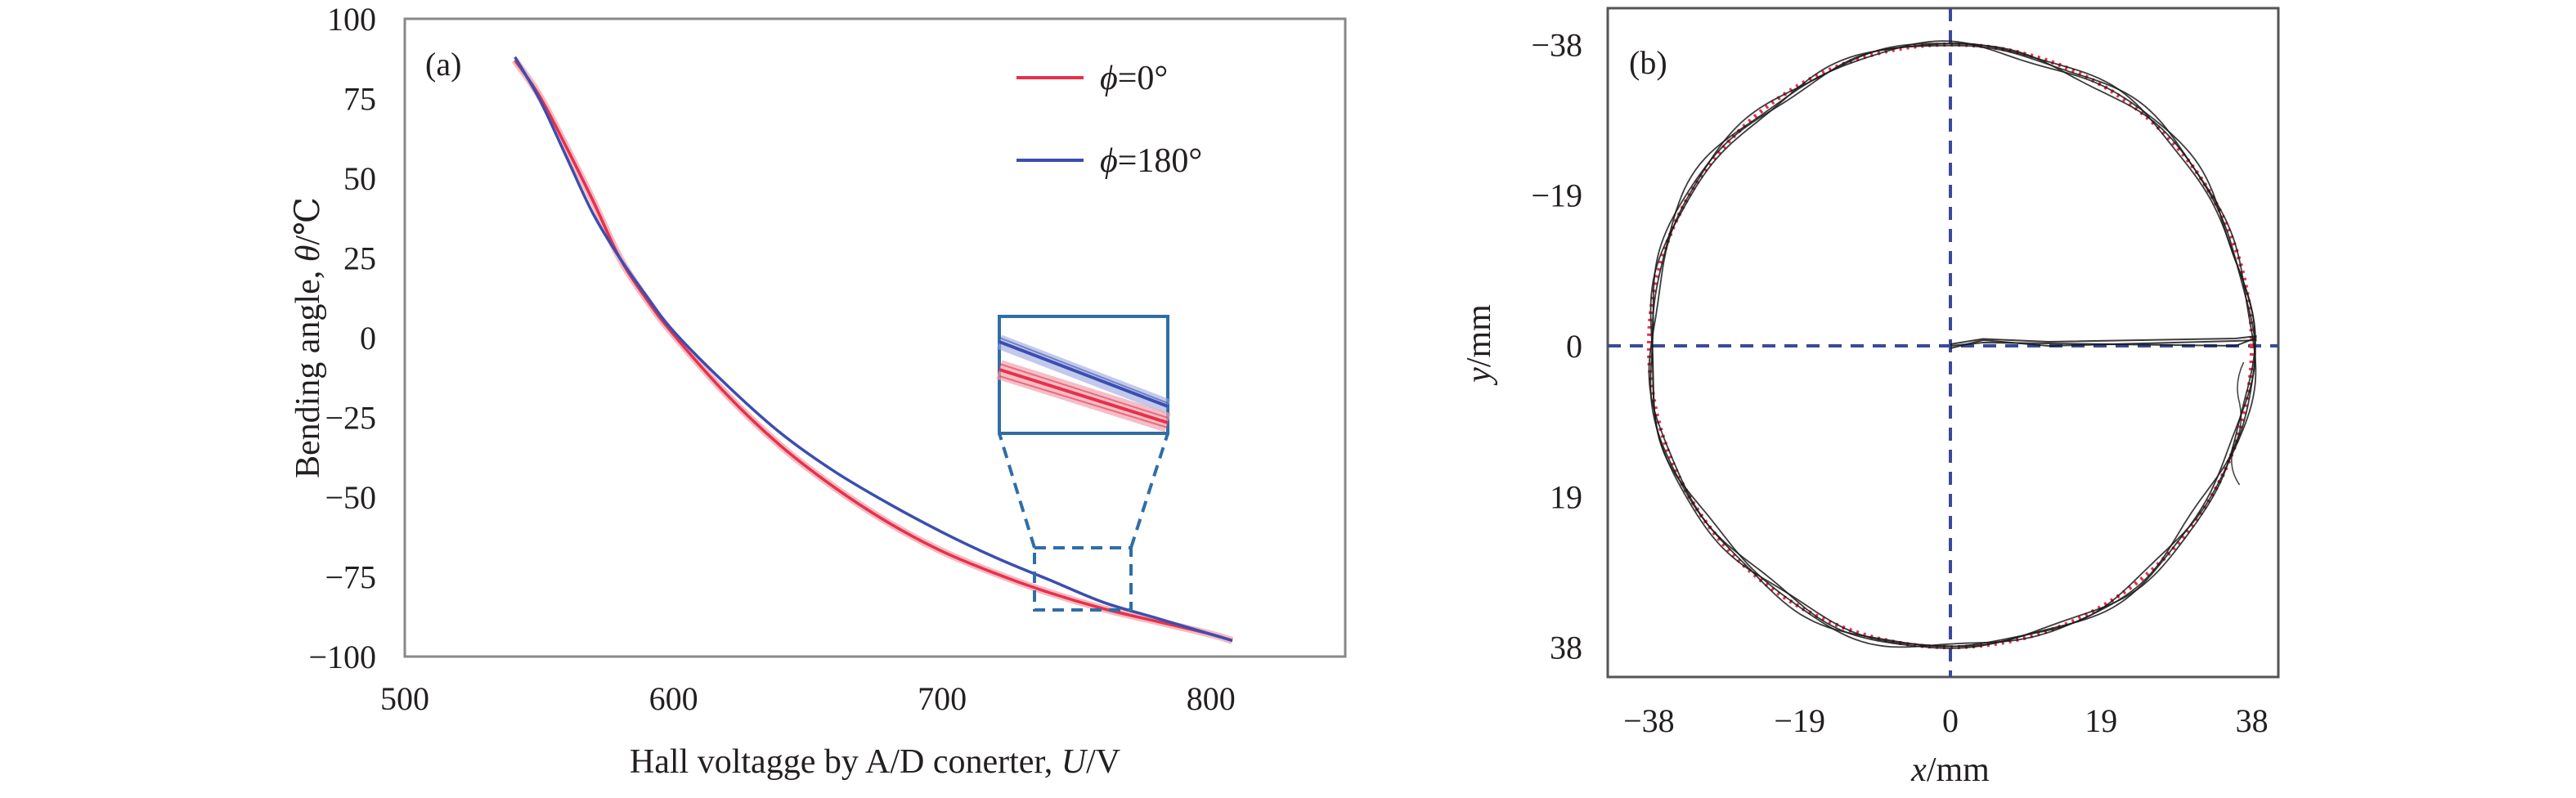 The image size is (2576, 798). Describe the element at coordinates (342, 657) in the screenshot. I see `y-tick-label: −100` at that location.